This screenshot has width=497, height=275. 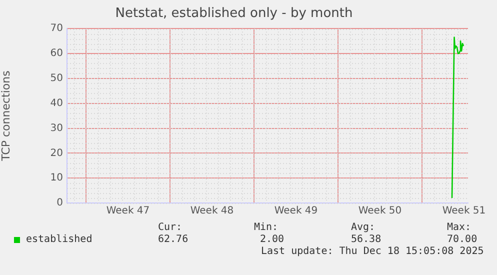 I want to click on y-tick-label: 20, so click(x=56, y=153).